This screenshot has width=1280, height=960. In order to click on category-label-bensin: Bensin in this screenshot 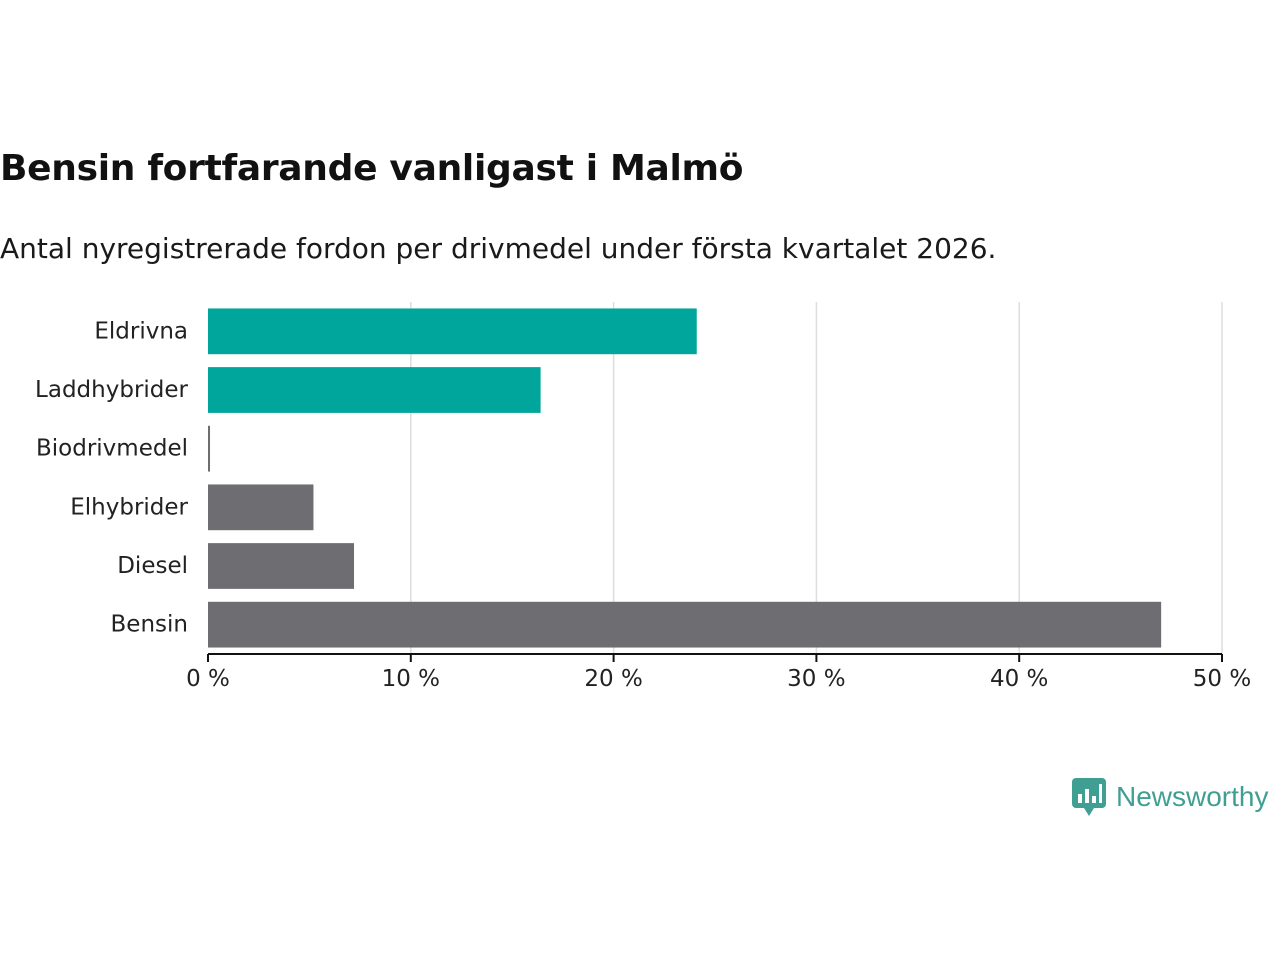, I will do `click(149, 625)`.